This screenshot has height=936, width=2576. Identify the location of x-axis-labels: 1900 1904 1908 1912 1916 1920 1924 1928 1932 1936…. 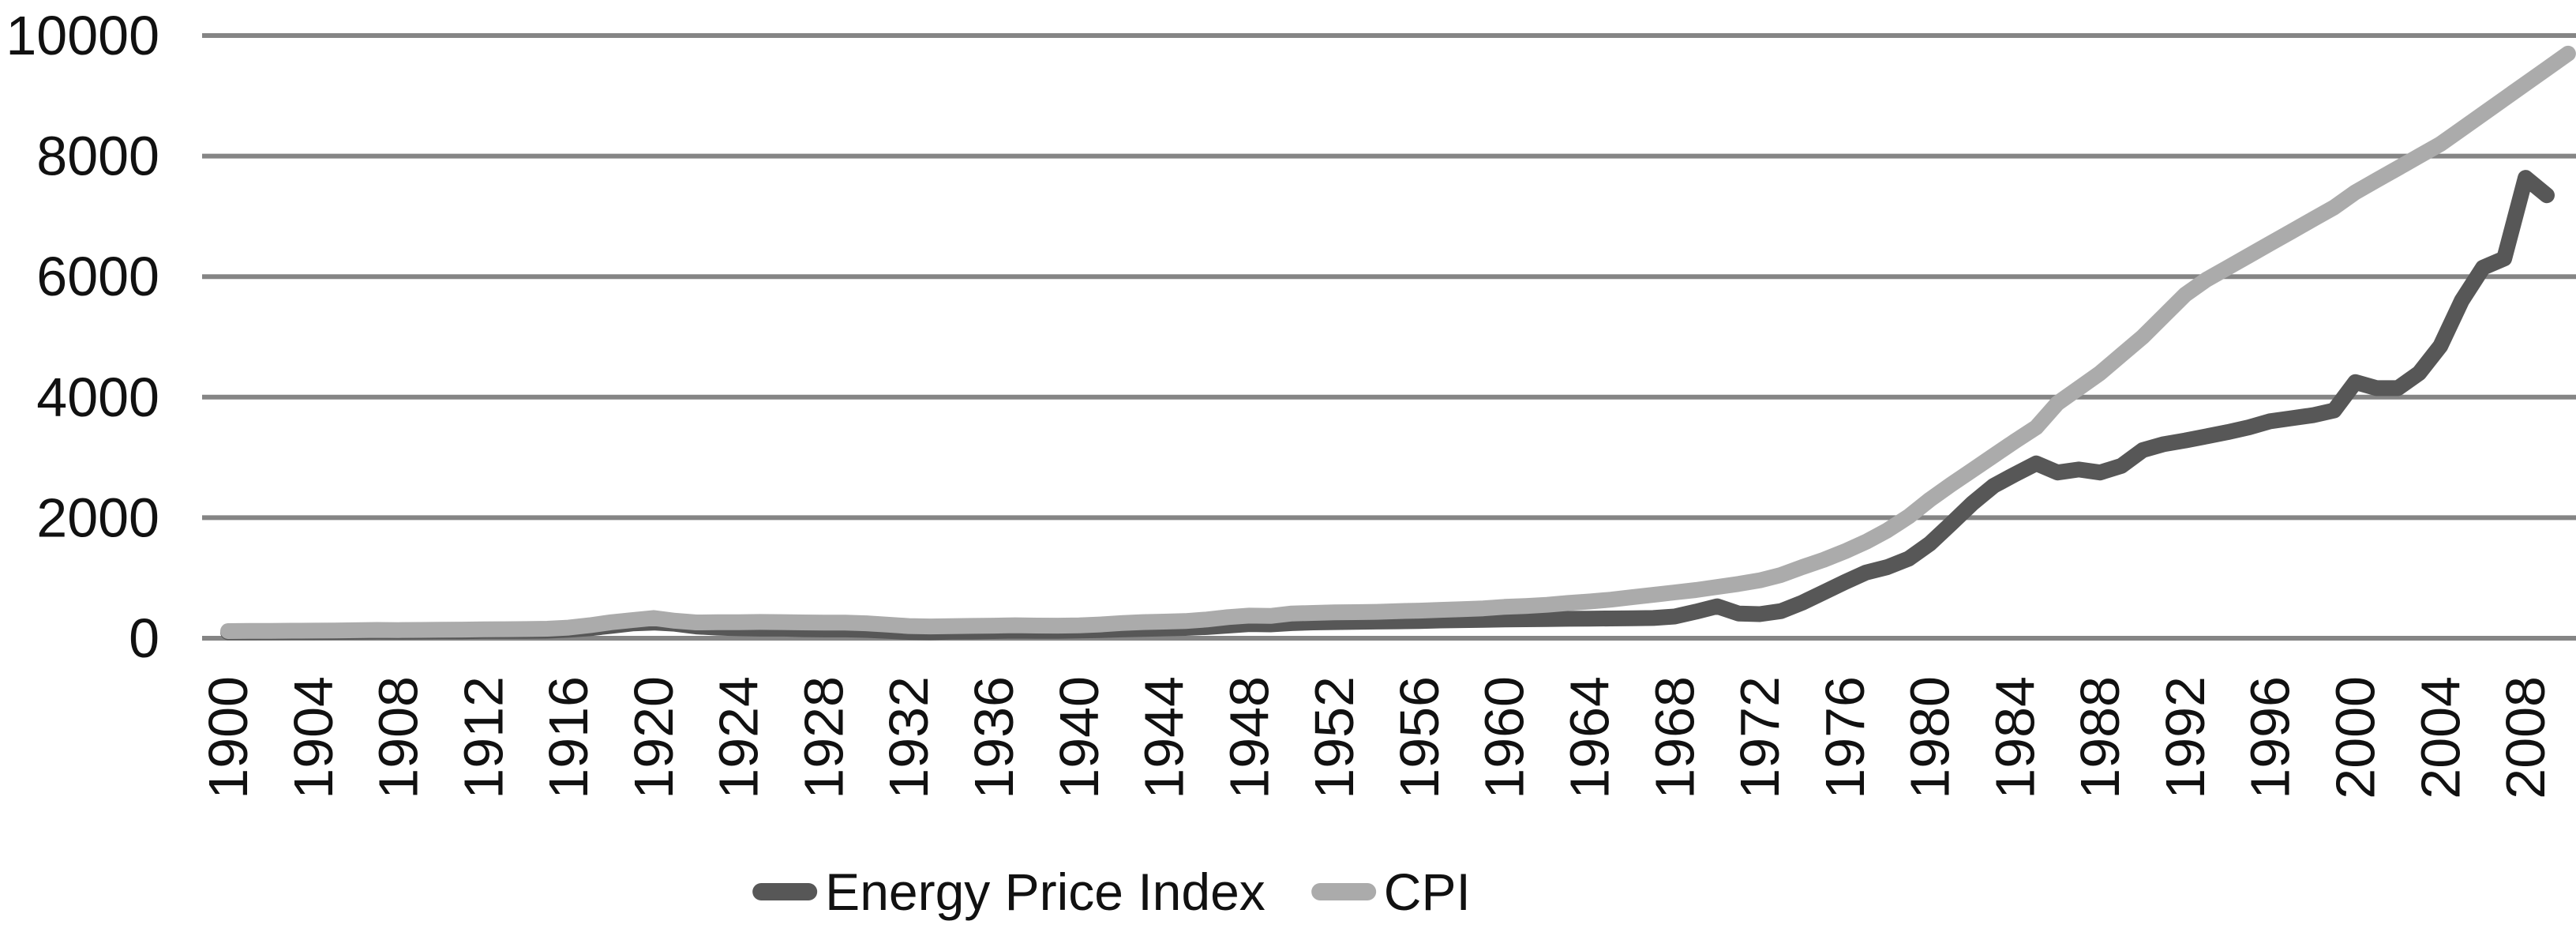
(1376, 737).